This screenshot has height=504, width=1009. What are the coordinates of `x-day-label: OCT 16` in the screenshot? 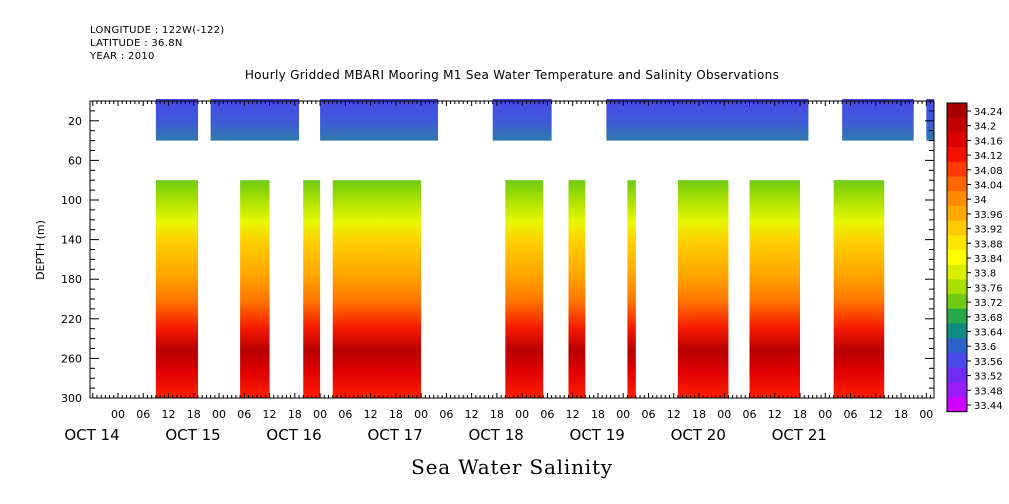 It's located at (293, 435).